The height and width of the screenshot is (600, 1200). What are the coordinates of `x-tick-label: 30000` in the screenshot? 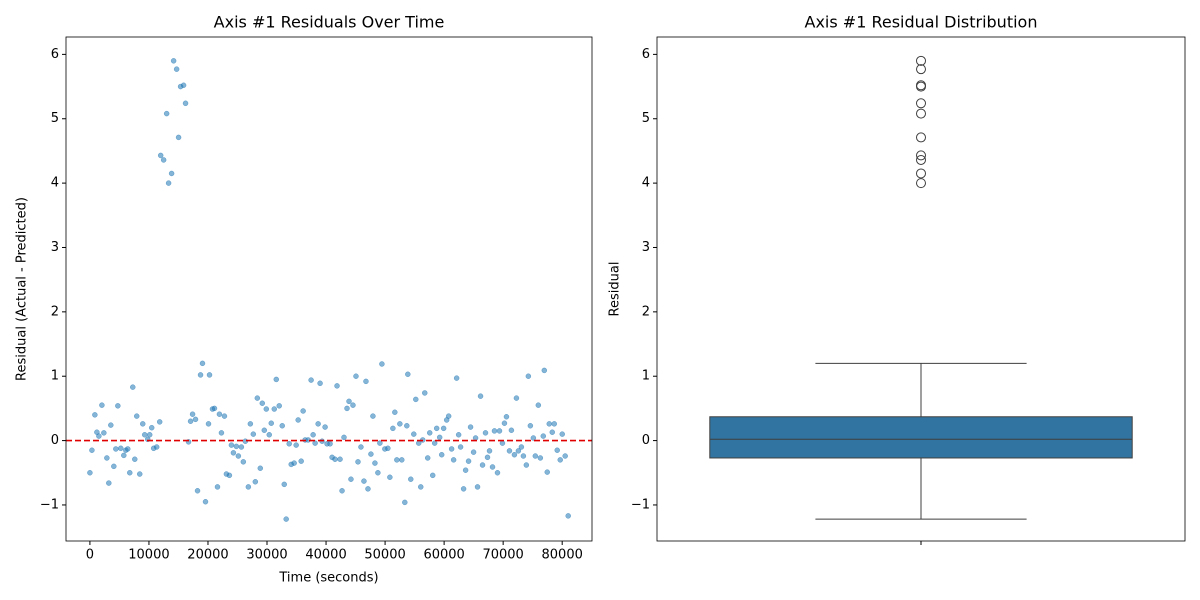 It's located at (266, 555).